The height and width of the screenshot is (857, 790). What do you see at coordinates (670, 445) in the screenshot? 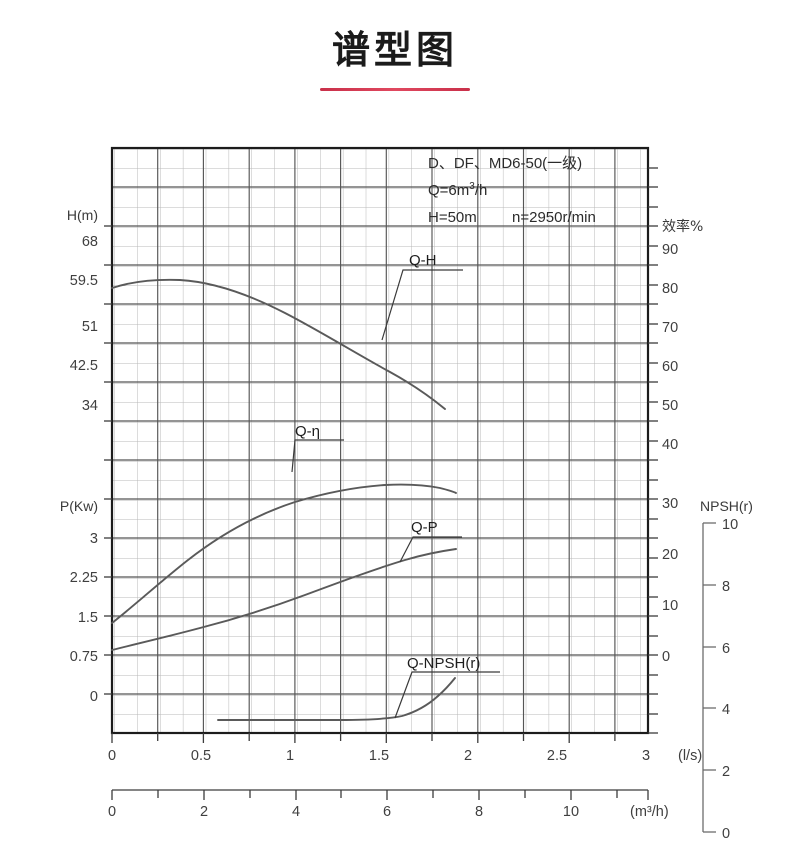
I see `y-tick-eff-5: 40` at bounding box center [670, 445].